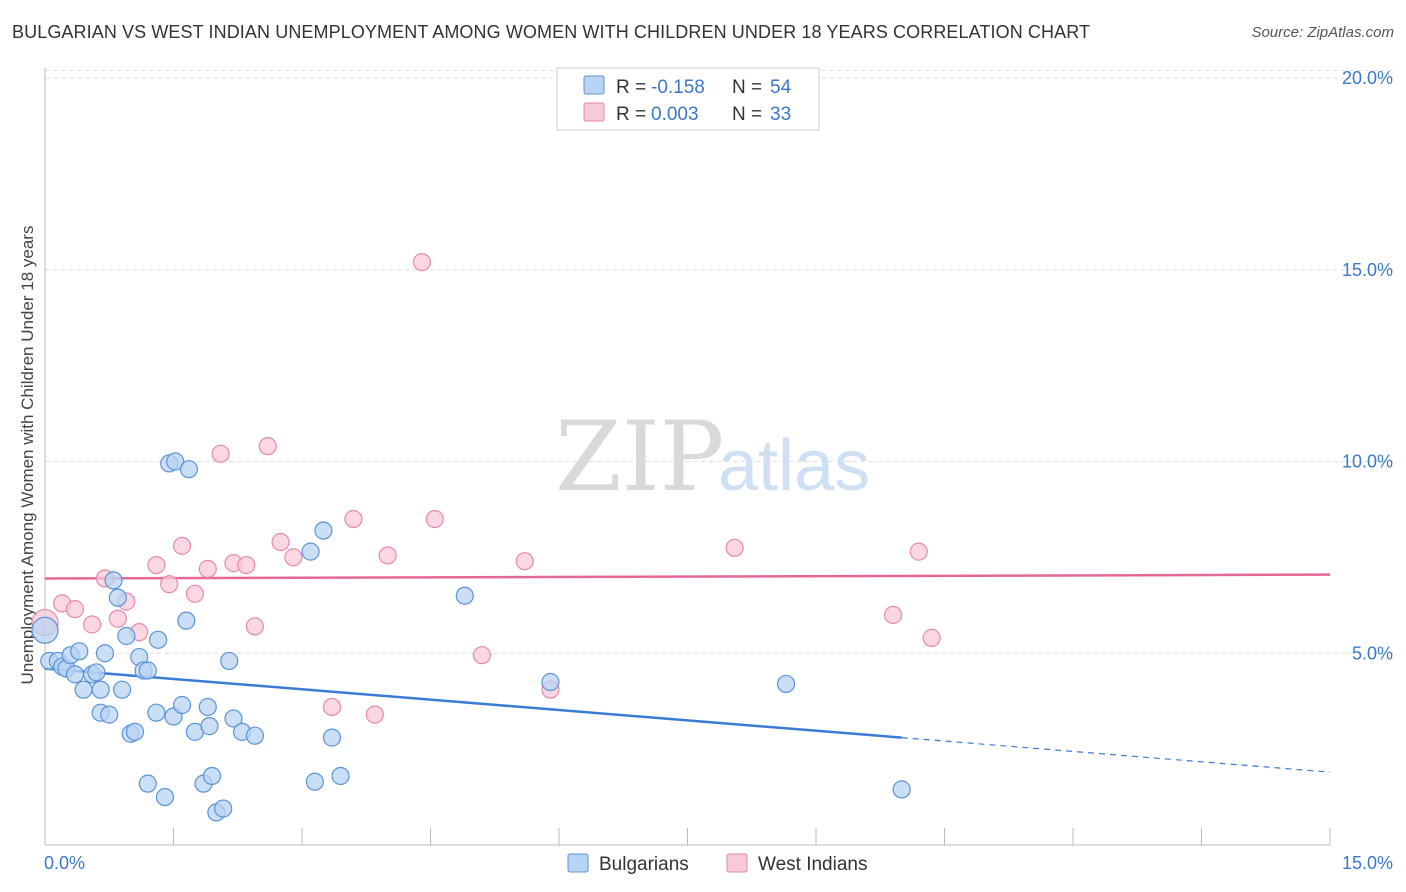 The image size is (1406, 892). What do you see at coordinates (1367, 270) in the screenshot?
I see `y-tick-label: 15.0%` at bounding box center [1367, 270].